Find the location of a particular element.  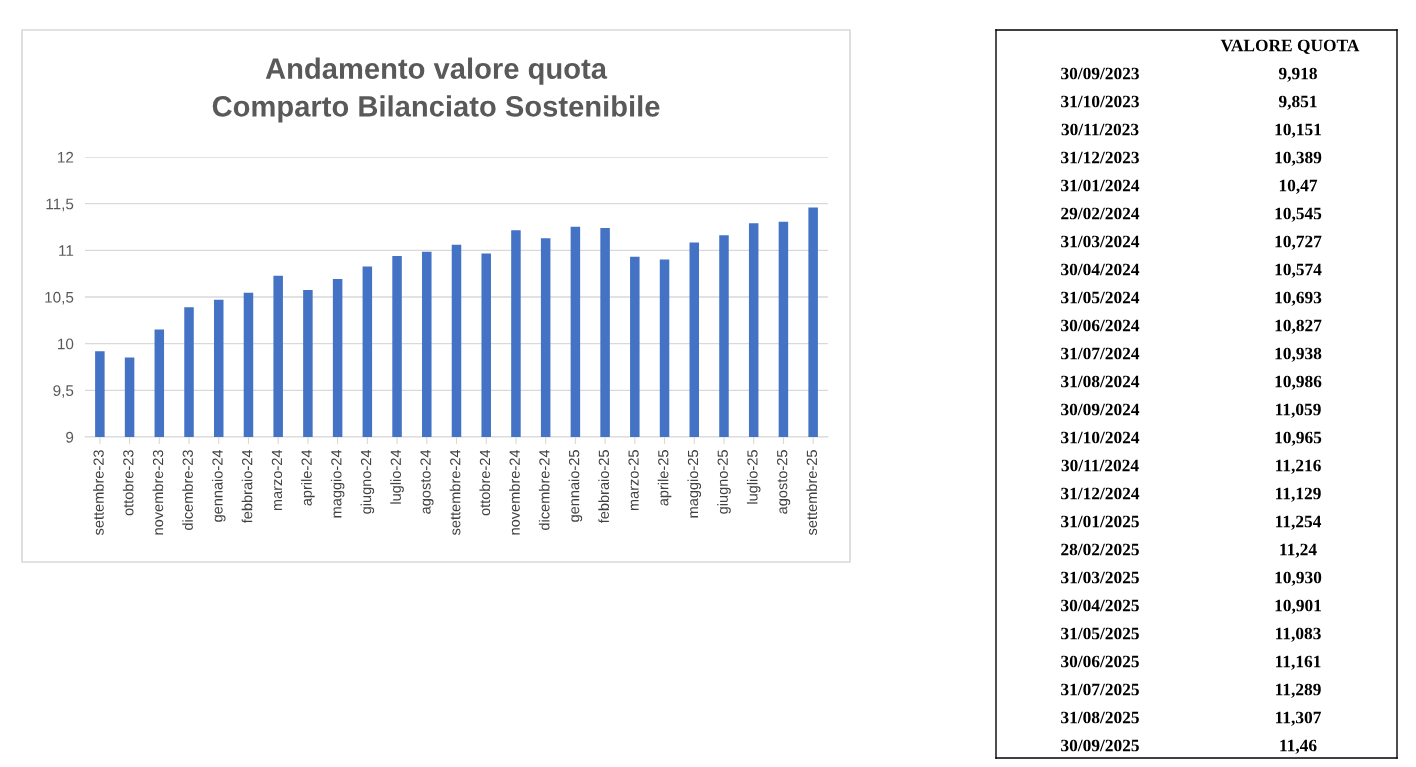

category-label: 31/12/2024 is located at coordinates (1100, 493).